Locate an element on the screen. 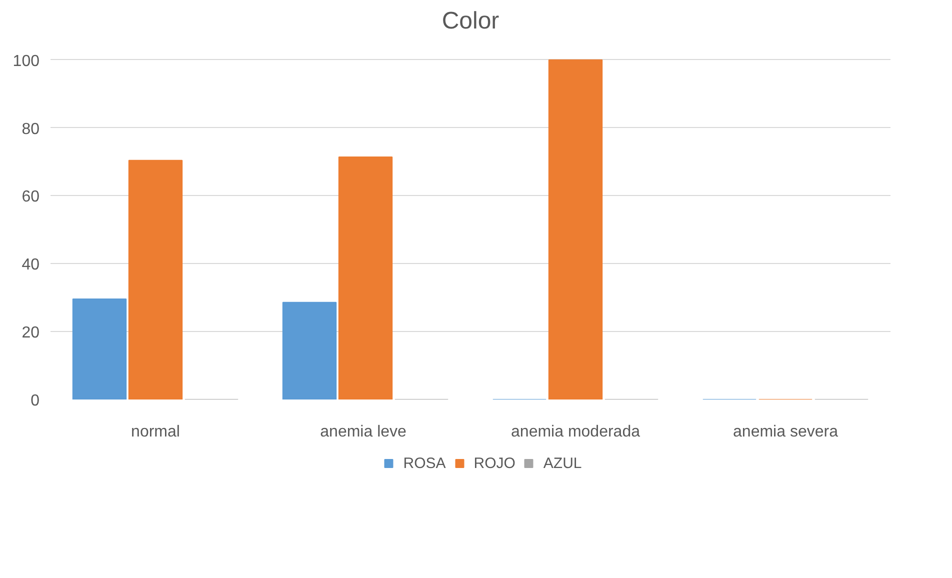  x-tick-label: anemia severa is located at coordinates (785, 432).